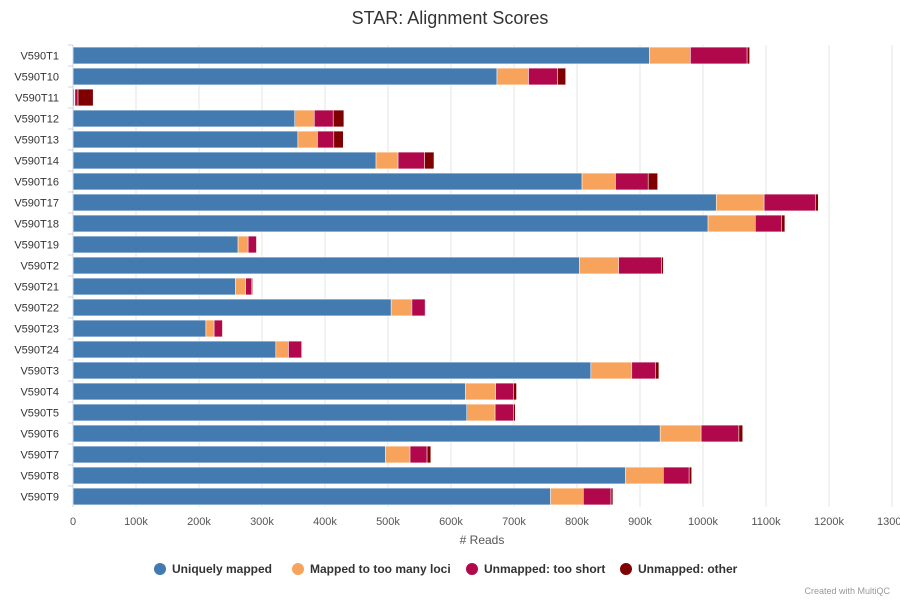 Image resolution: width=900 pixels, height=600 pixels. Describe the element at coordinates (39, 393) in the screenshot. I see `category-label: V590T4` at that location.